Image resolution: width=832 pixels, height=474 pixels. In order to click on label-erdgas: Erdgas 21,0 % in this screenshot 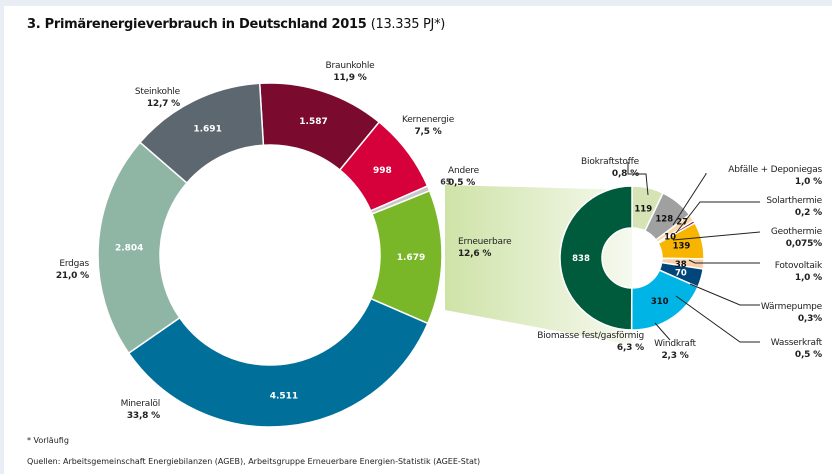, I will do `click(72, 270)`.